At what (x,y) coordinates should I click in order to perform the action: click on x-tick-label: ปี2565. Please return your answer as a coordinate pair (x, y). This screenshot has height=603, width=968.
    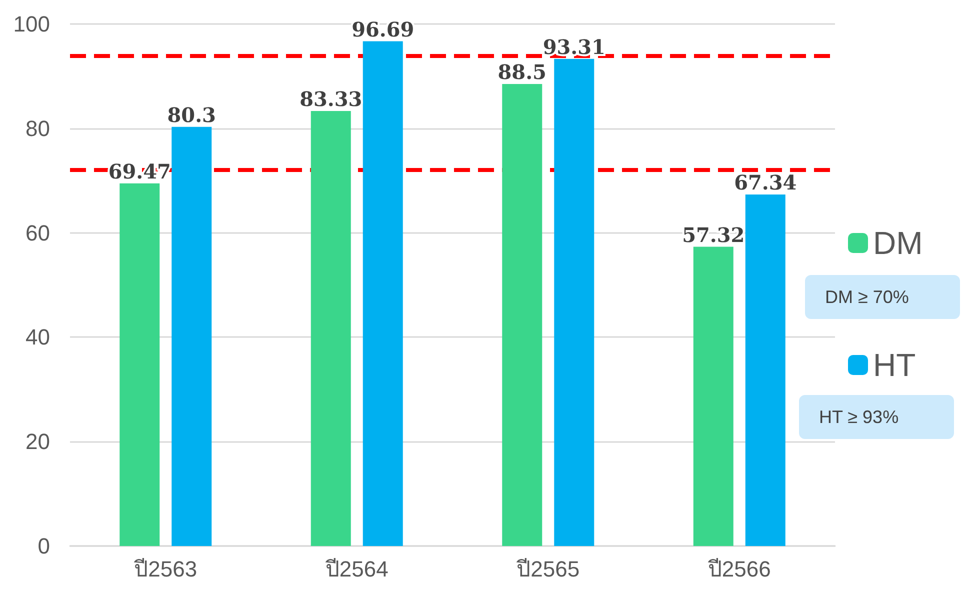
    Looking at the image, I should click on (548, 569).